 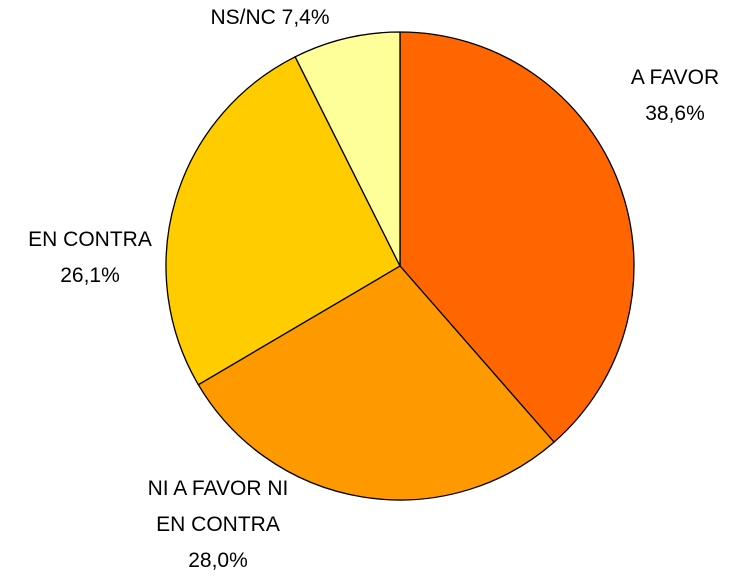 What do you see at coordinates (90, 258) in the screenshot?
I see `slice-label: EN CONTRA 26,1%` at bounding box center [90, 258].